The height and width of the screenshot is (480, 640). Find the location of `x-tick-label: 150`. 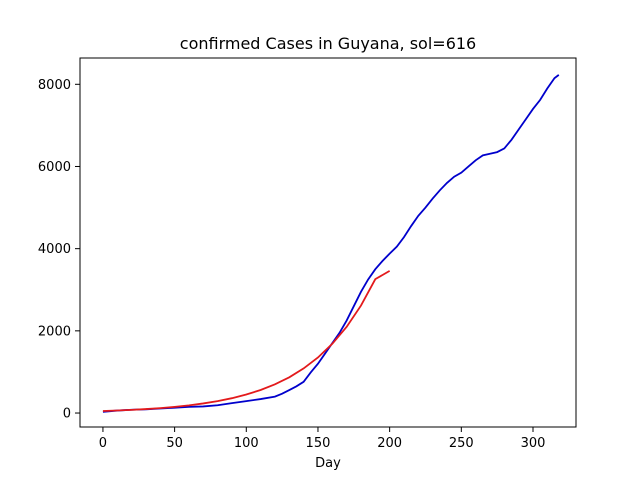

x-tick-label: 150 is located at coordinates (318, 443).